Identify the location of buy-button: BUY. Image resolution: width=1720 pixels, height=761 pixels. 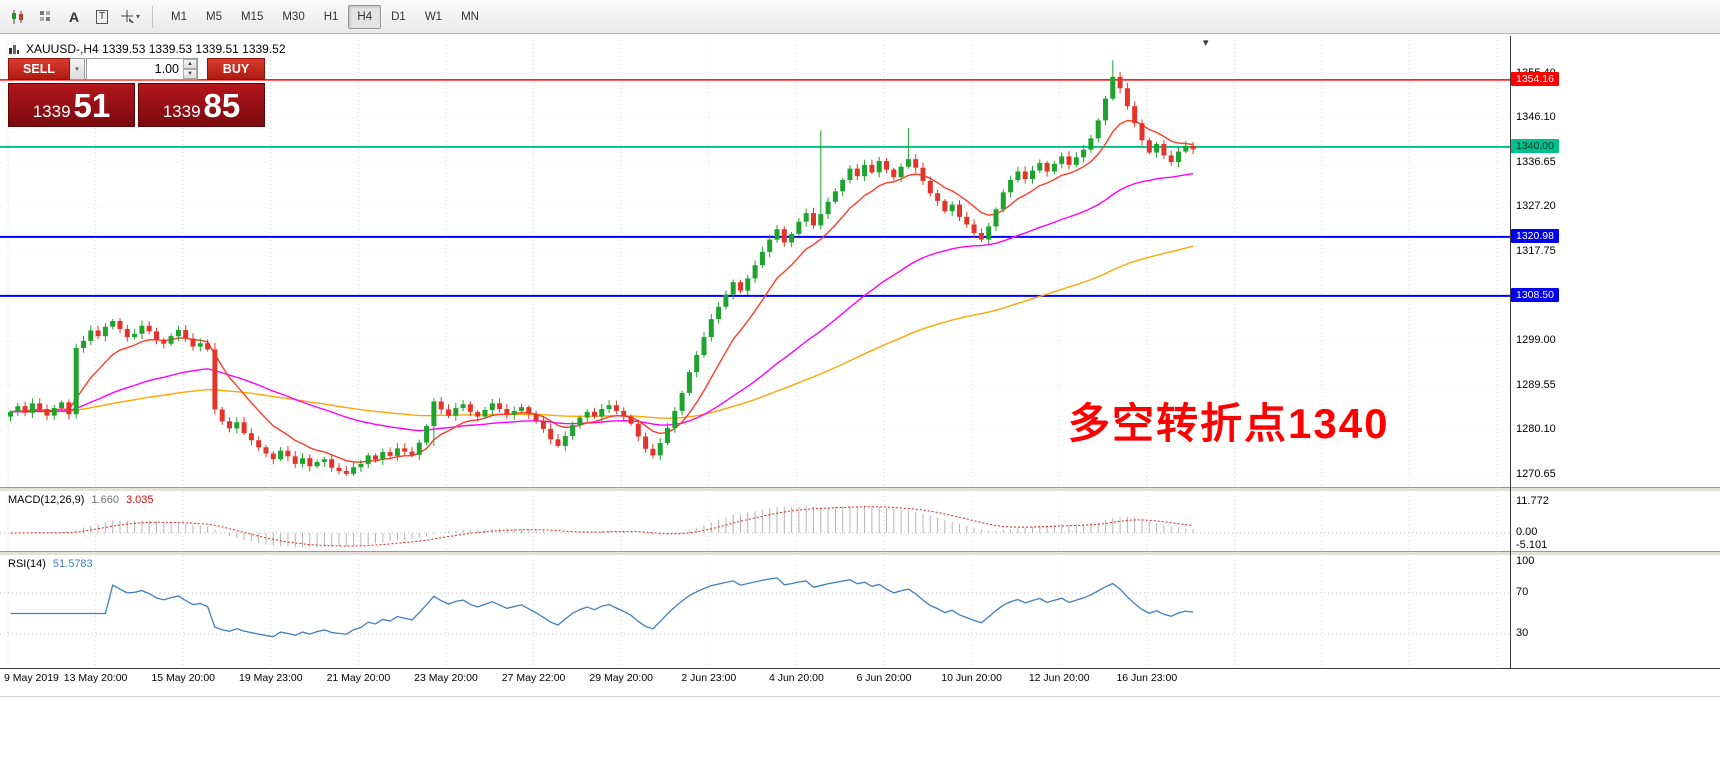
(236, 69).